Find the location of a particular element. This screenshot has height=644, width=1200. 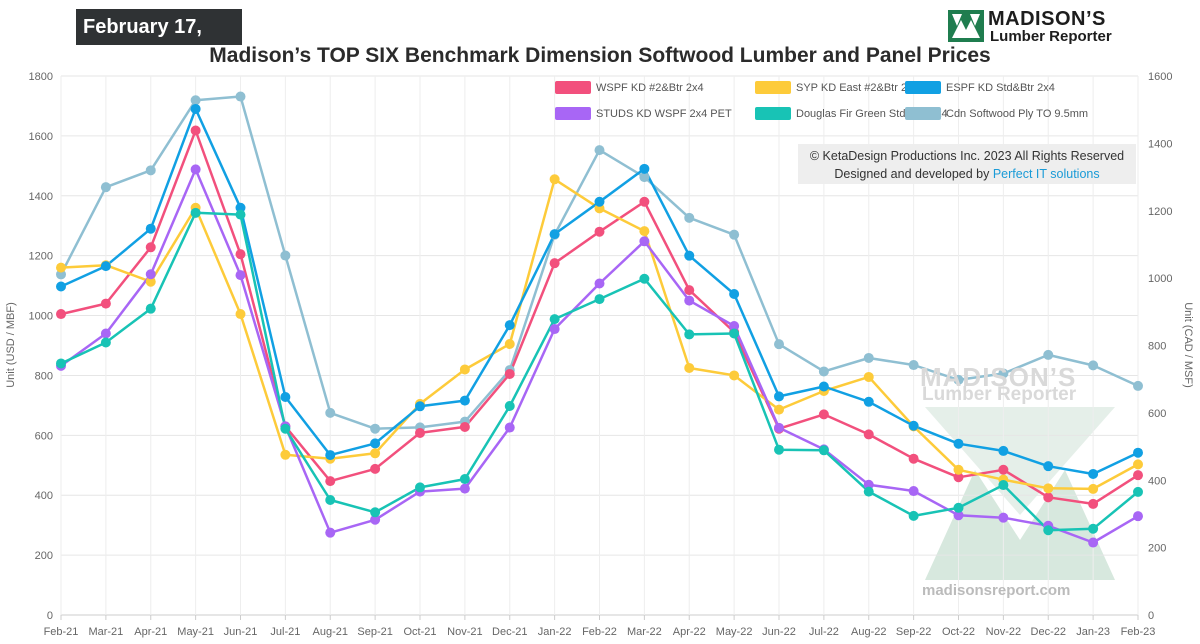

legend-item: SYP KD East #2&Btr 2x4 is located at coordinates (837, 88).